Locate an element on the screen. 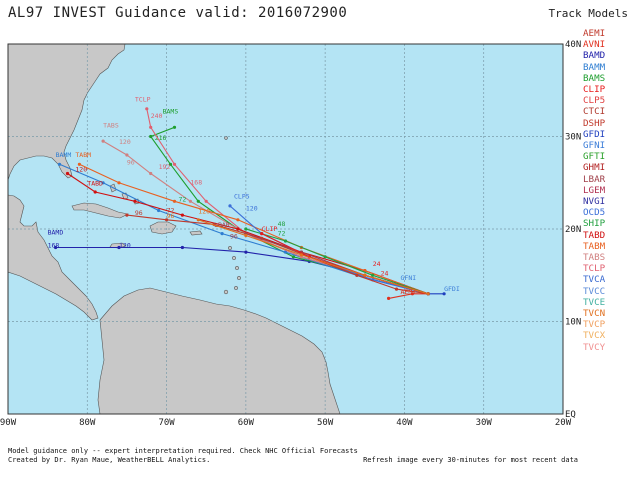 The width and height of the screenshot is (636, 477). track-label: 216 is located at coordinates (161, 138).